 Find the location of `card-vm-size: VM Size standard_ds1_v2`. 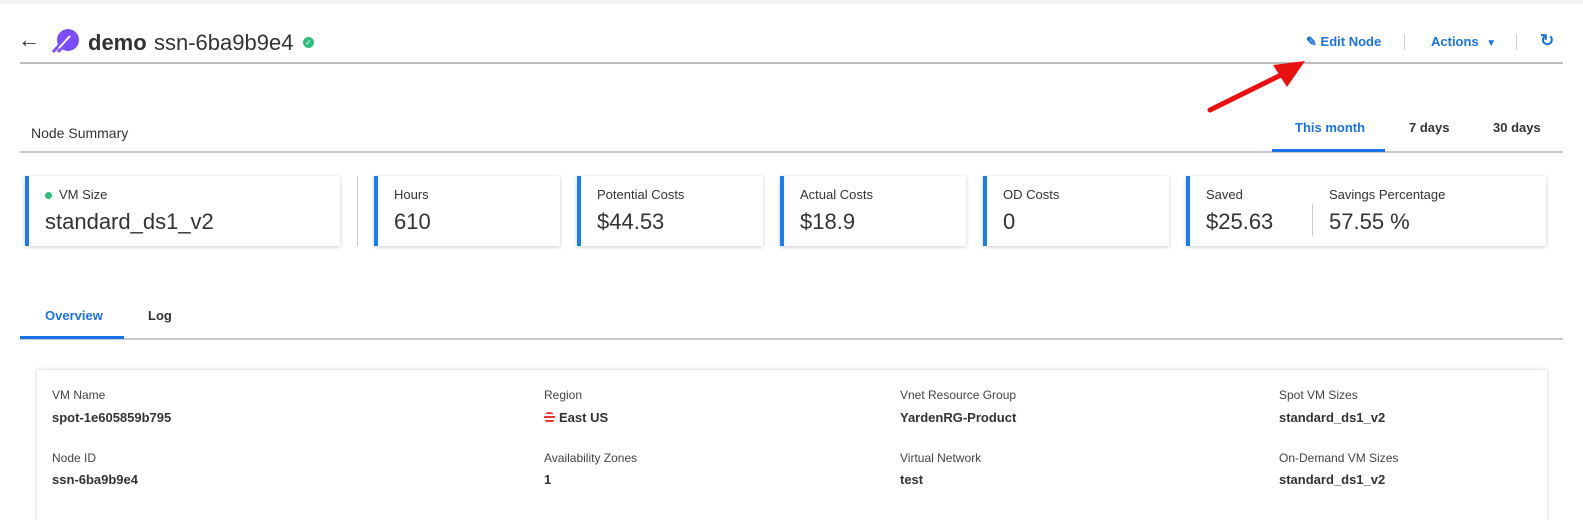

card-vm-size: VM Size standard_ds1_v2 is located at coordinates (182, 211).